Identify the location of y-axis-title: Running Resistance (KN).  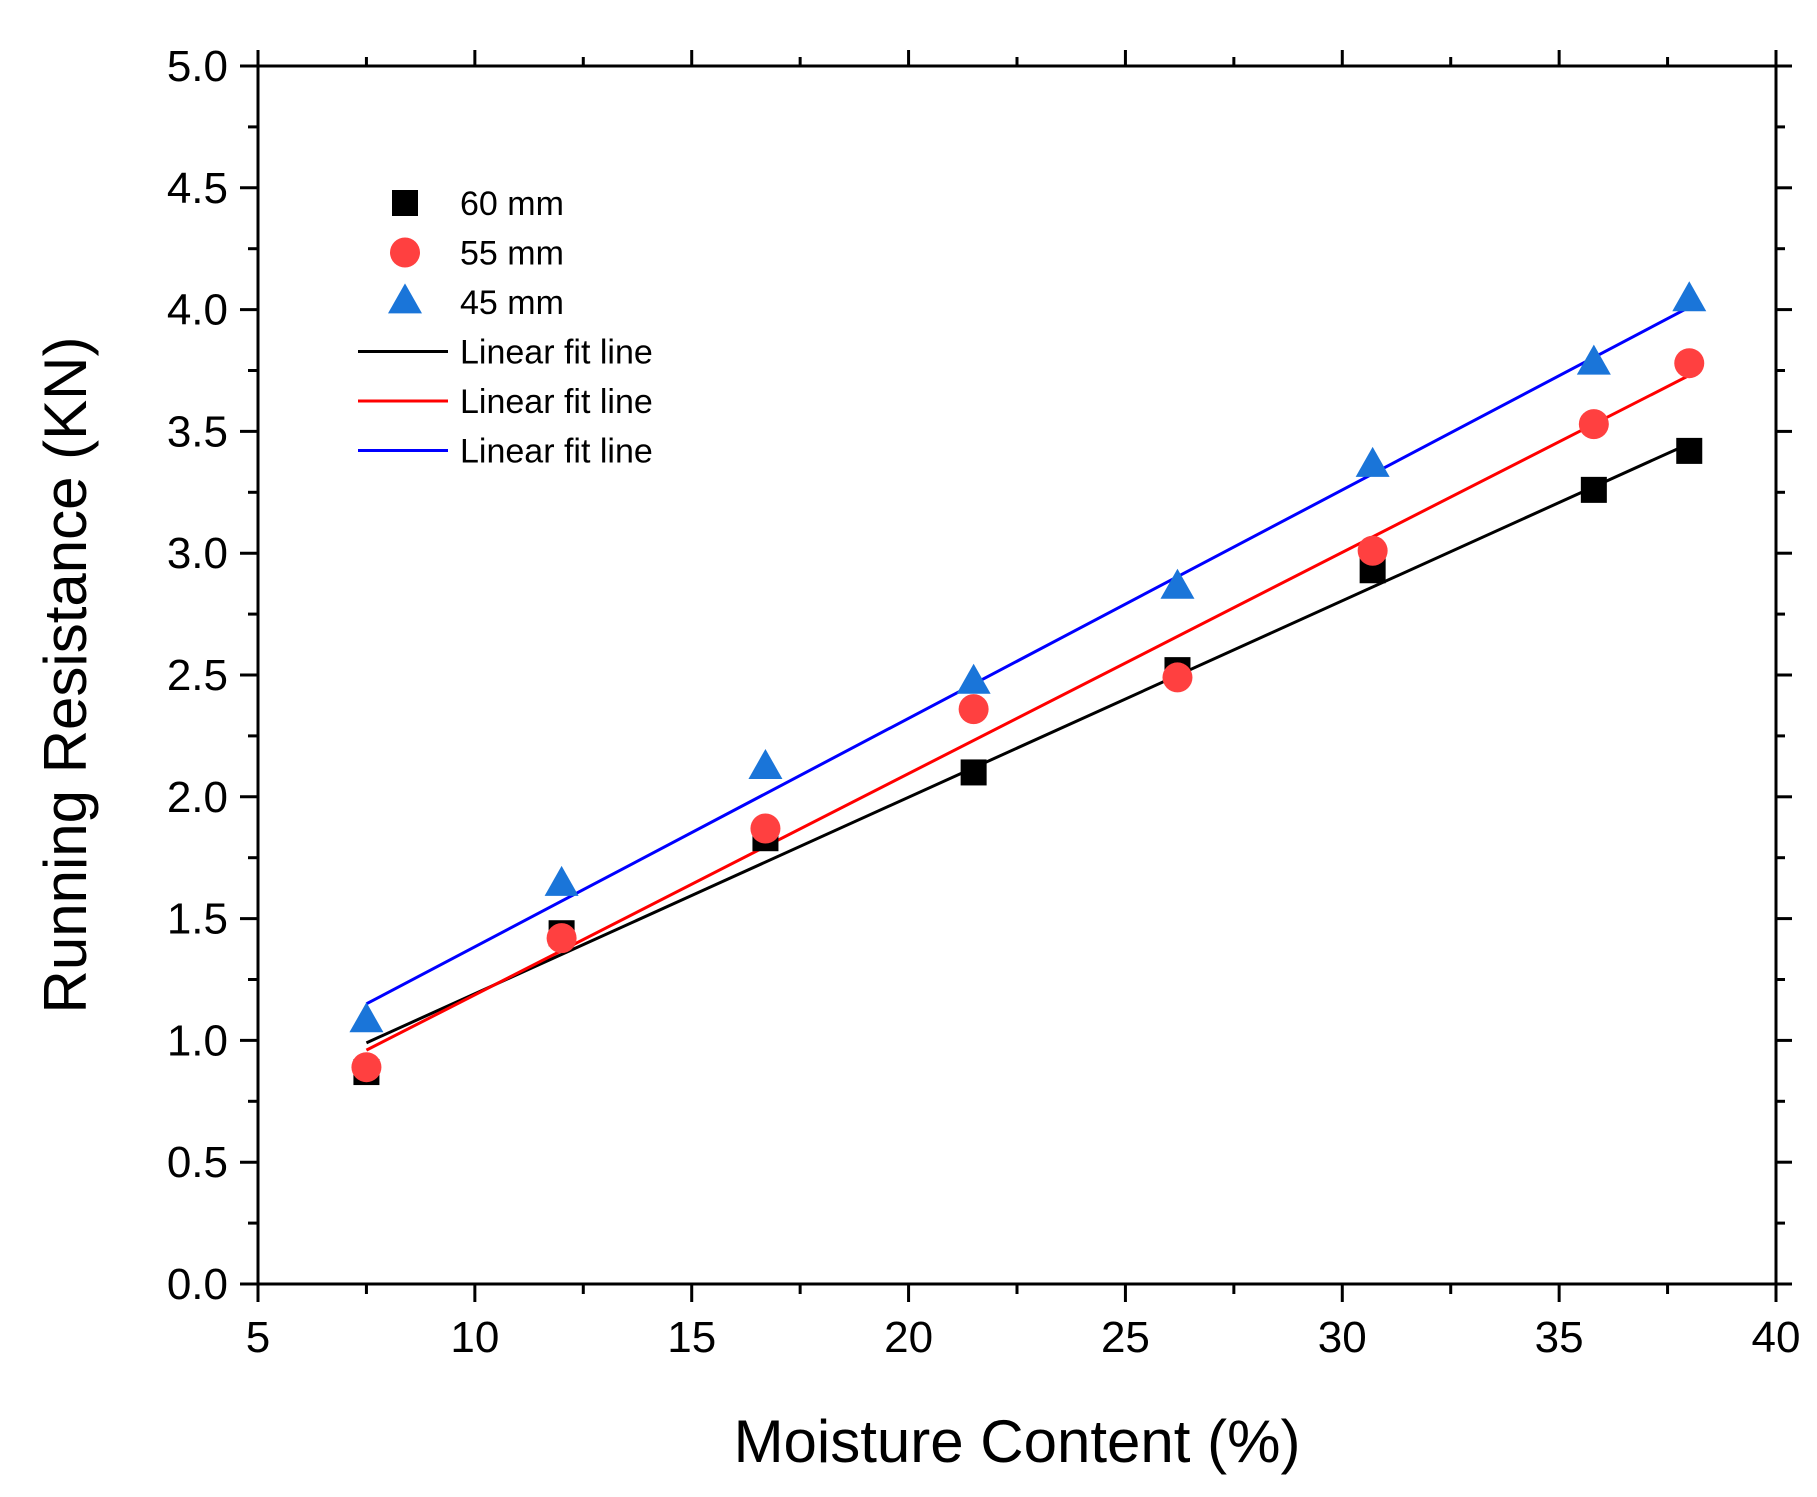
(65, 675).